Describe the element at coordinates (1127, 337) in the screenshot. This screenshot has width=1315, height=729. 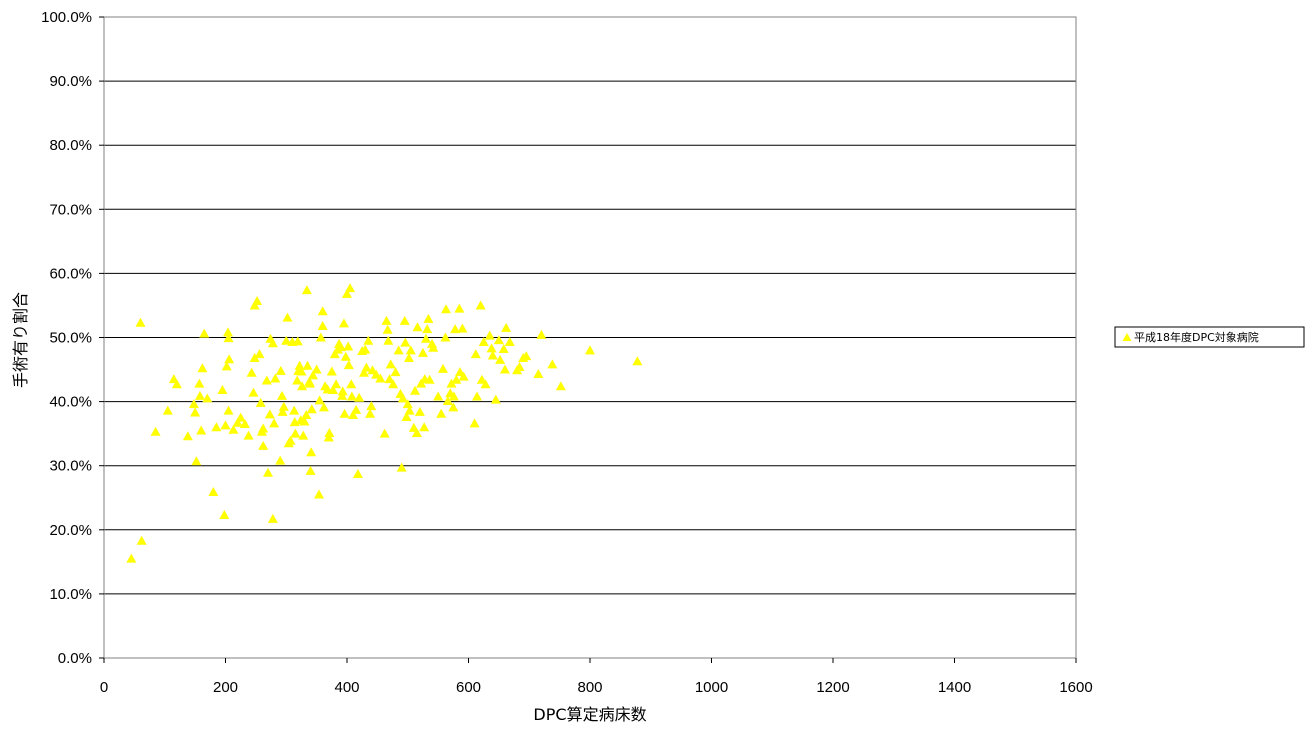
I see `legend-marker-triangle` at that location.